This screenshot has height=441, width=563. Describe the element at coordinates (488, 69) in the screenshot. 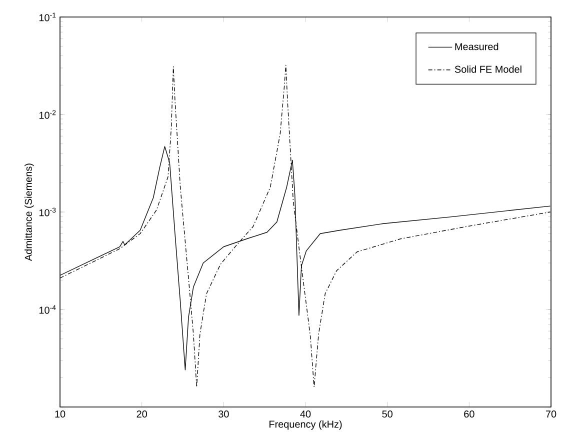

I see `legend-label: Solid FE Model` at that location.